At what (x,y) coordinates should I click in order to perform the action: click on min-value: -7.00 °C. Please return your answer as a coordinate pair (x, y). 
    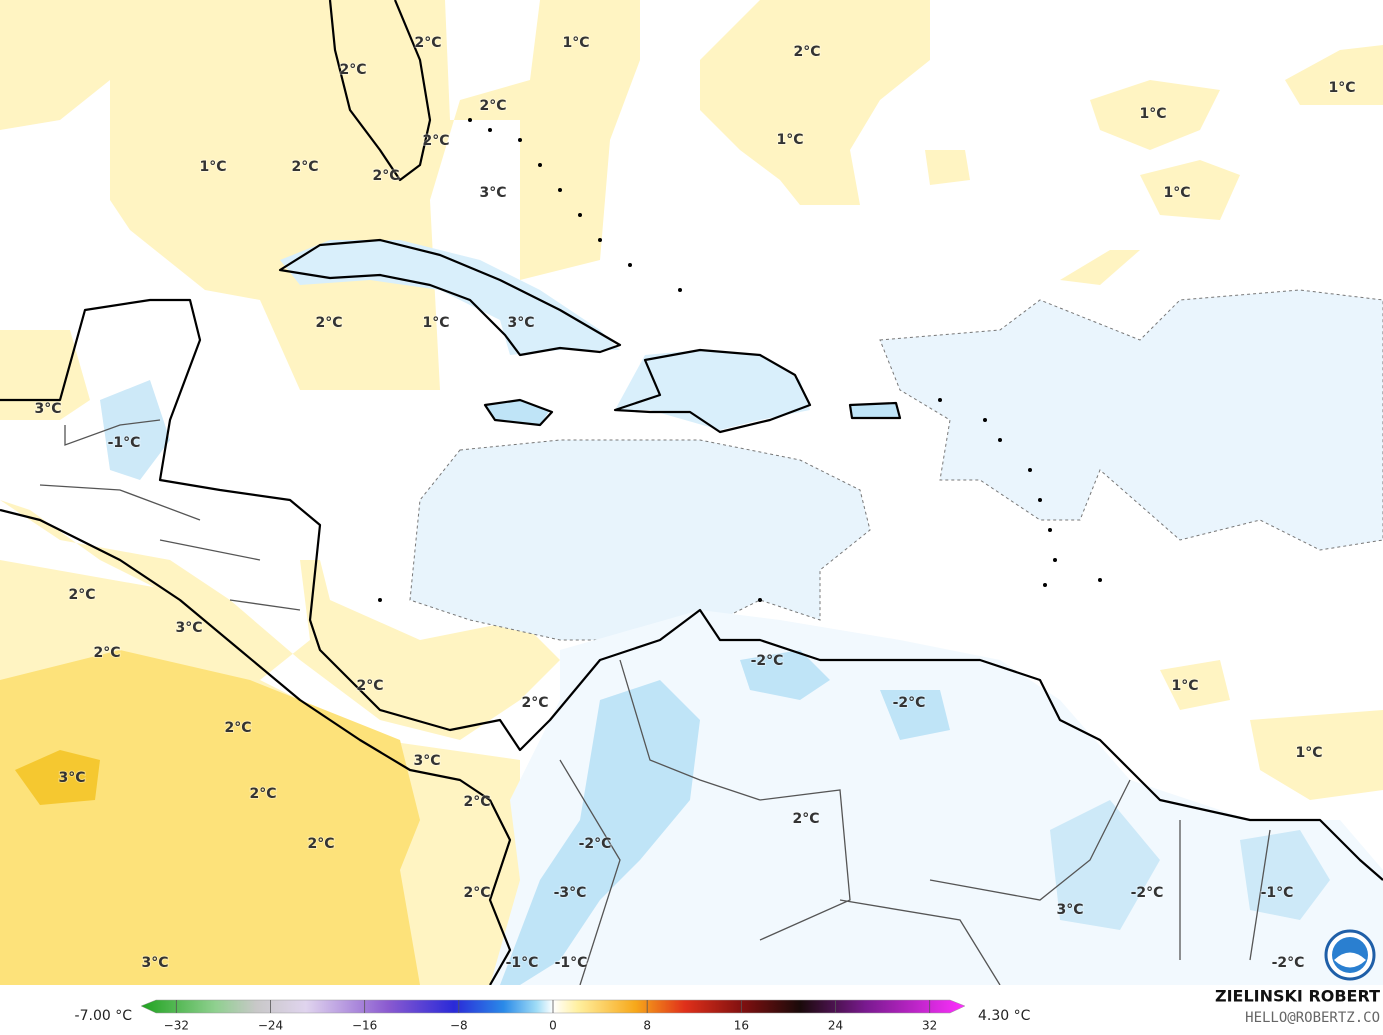
    Looking at the image, I should click on (104, 1016).